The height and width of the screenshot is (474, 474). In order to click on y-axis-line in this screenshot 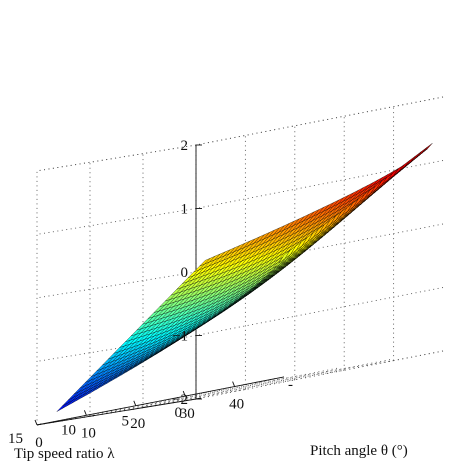, I will do `click(116, 412)`.